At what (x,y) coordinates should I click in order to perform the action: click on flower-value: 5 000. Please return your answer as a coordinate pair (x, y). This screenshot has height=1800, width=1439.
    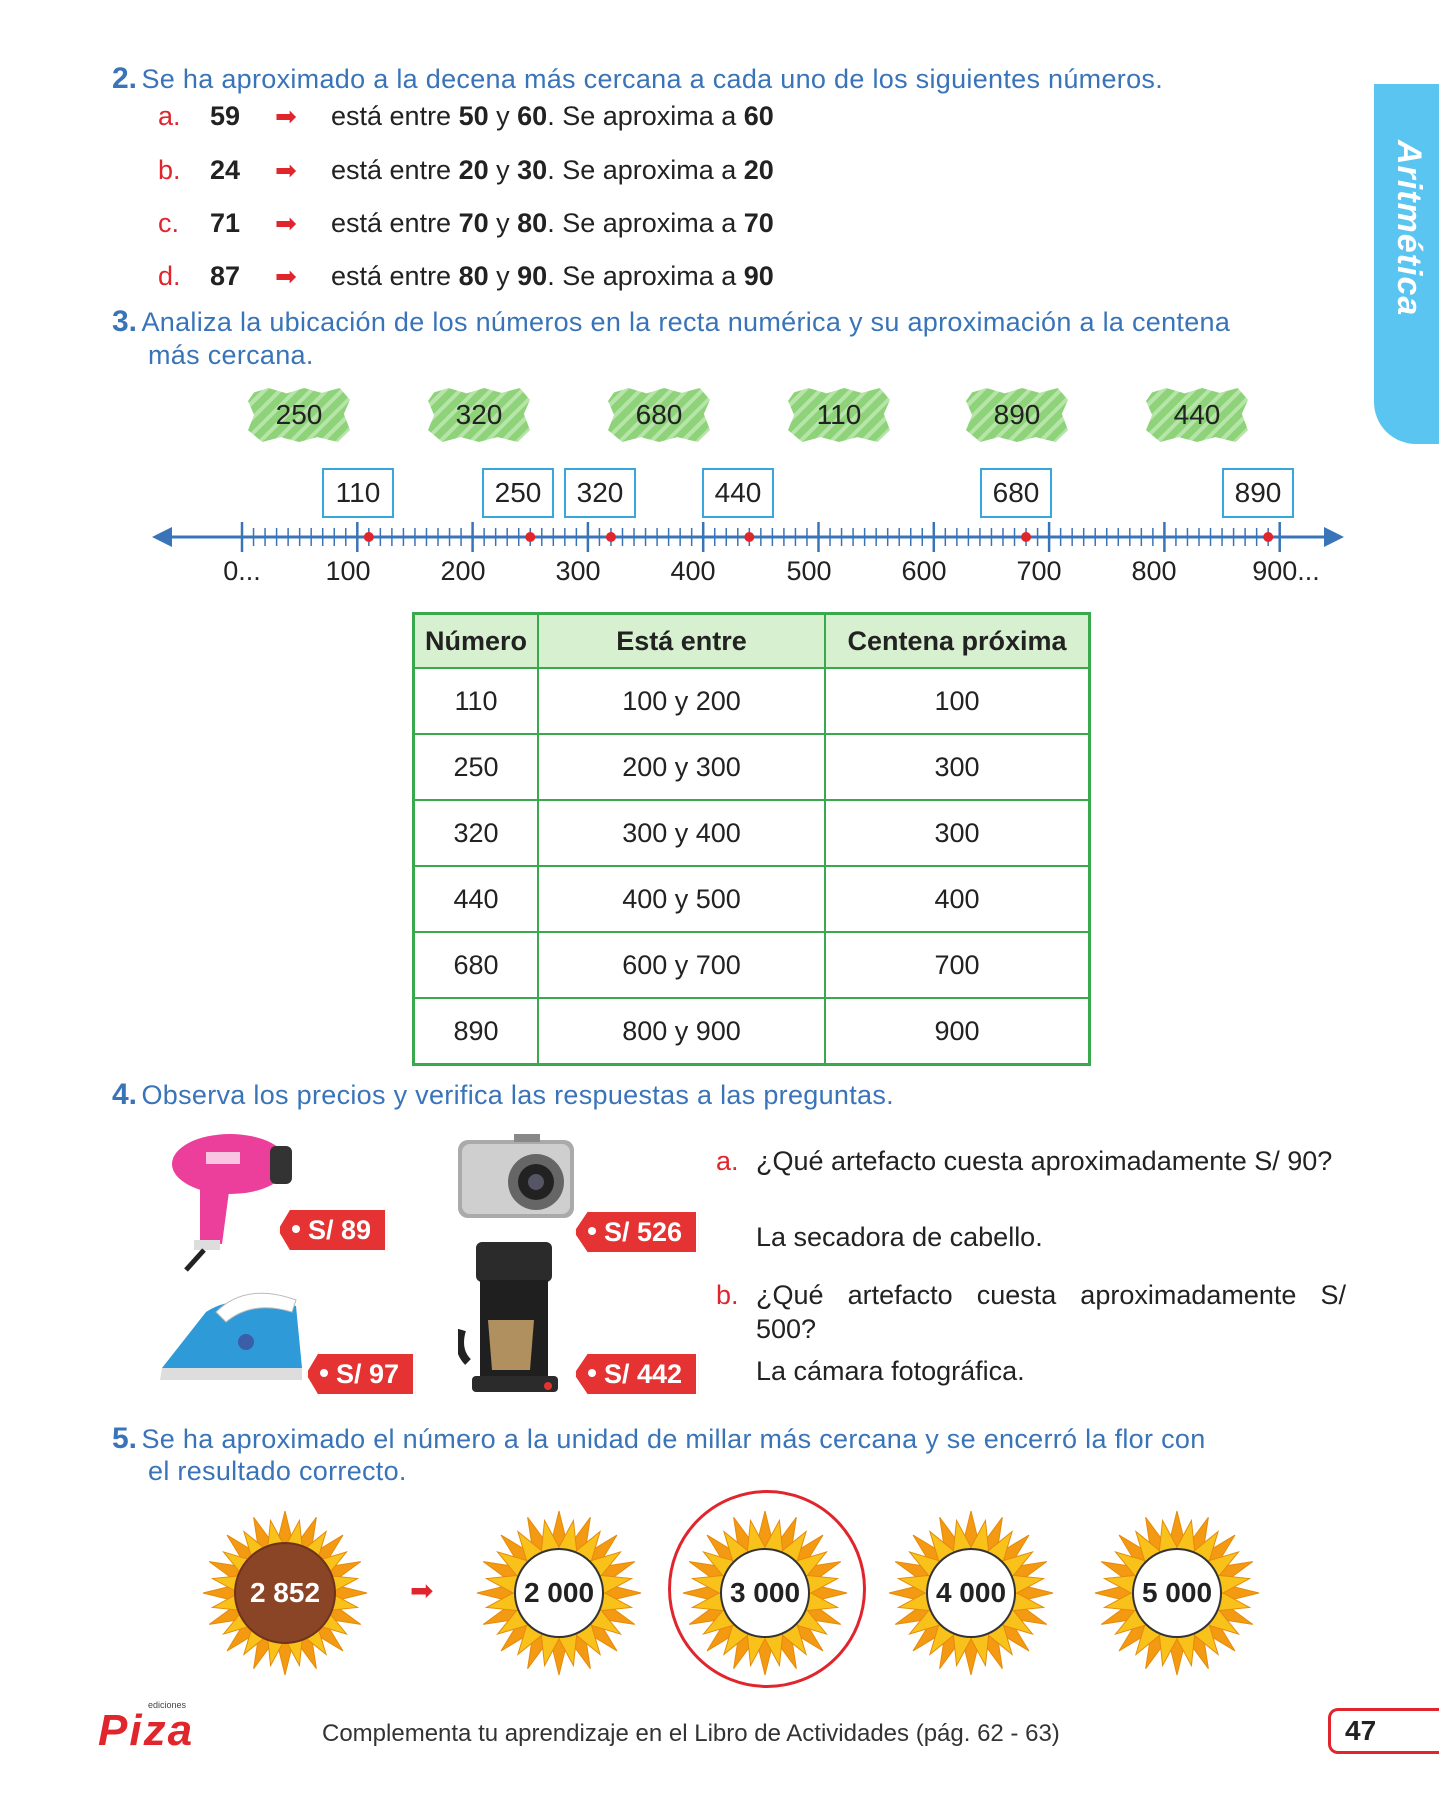
    Looking at the image, I should click on (1177, 1592).